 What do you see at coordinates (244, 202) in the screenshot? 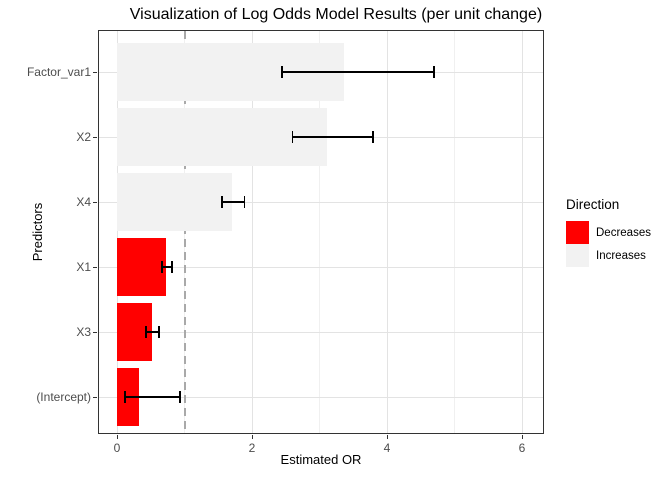
I see `errorbar-cap-high-X4` at bounding box center [244, 202].